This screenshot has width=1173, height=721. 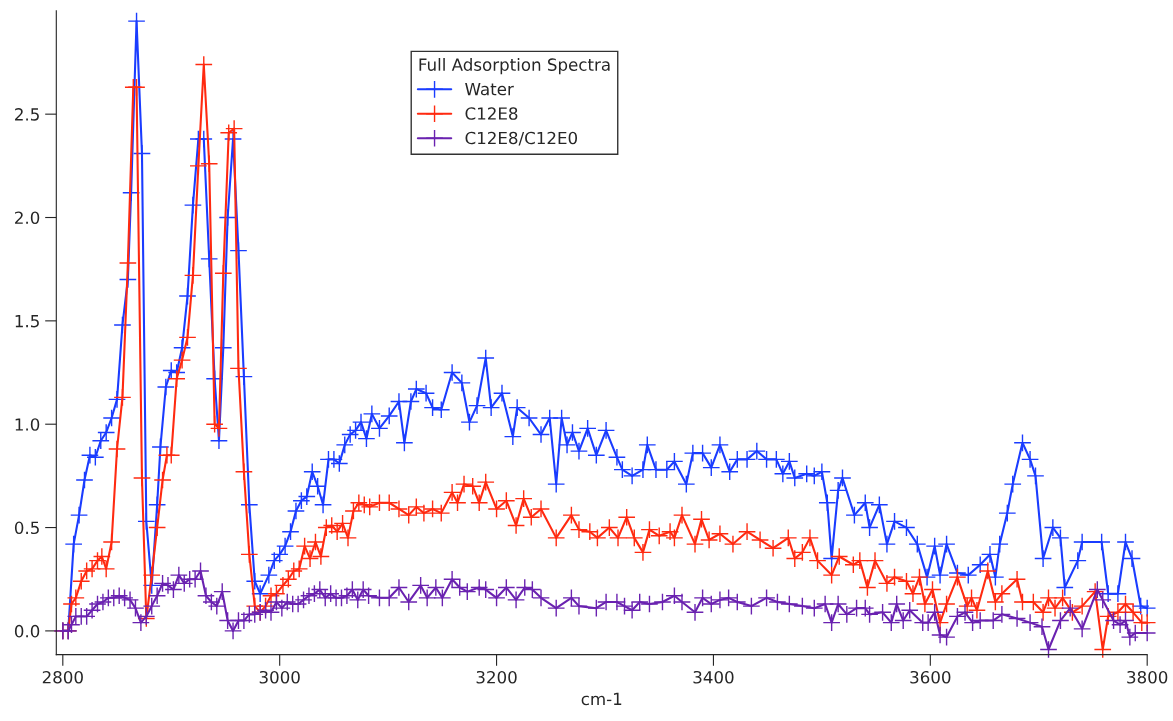 I want to click on y-tick-label: 1.5, so click(x=27, y=321).